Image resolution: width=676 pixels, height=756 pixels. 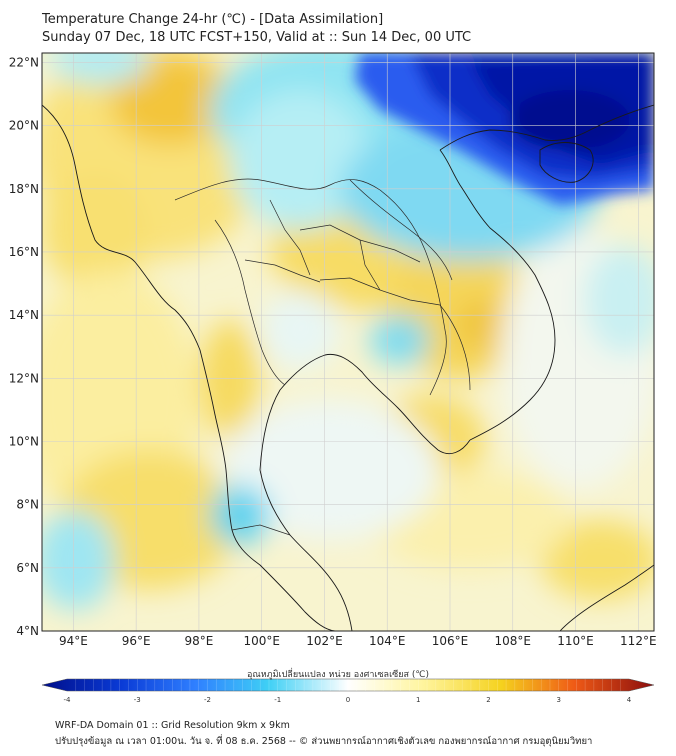 What do you see at coordinates (488, 700) in the screenshot?
I see `colorbar-tick-label: 2` at bounding box center [488, 700].